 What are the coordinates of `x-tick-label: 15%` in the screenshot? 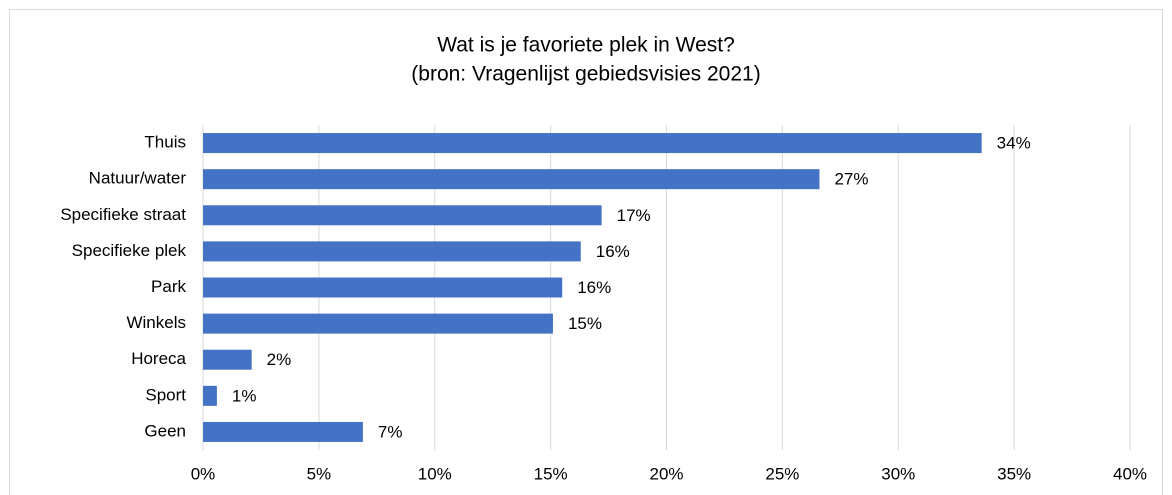 It's located at (551, 473).